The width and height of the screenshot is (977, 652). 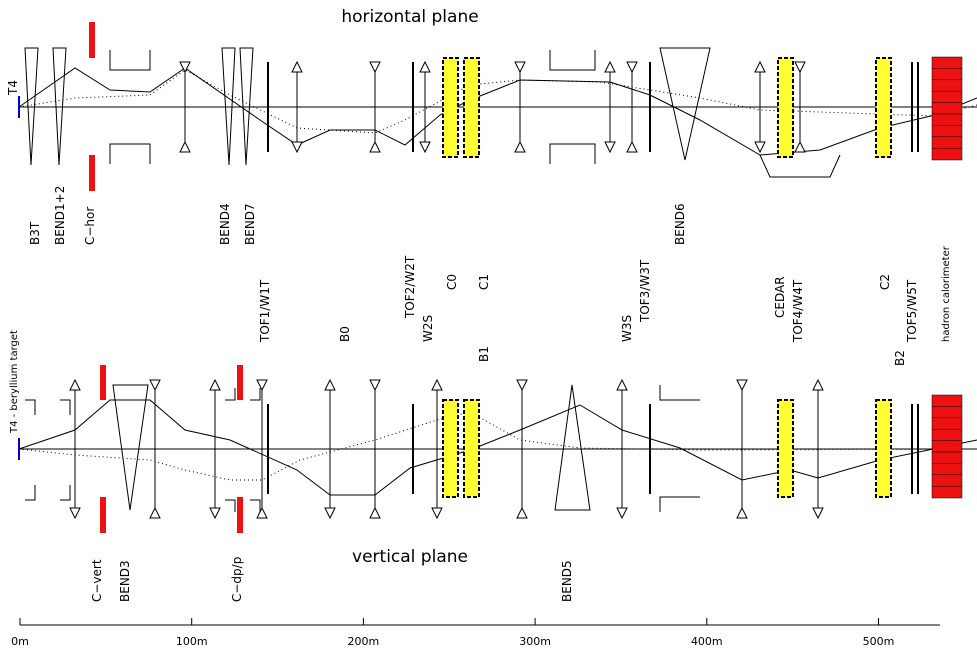 I want to click on element-label: B2, so click(x=900, y=358).